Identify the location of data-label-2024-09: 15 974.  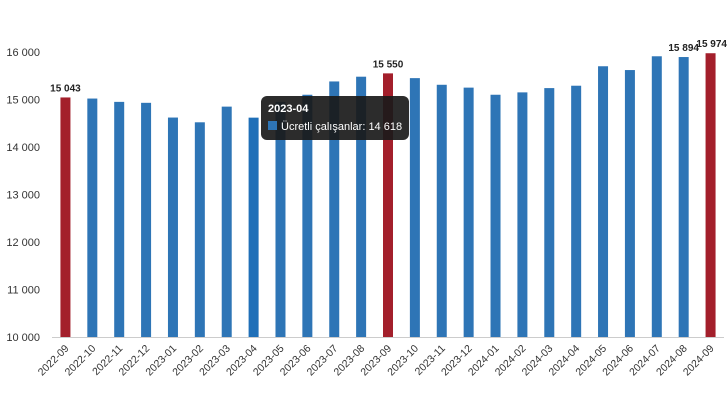
(711, 44).